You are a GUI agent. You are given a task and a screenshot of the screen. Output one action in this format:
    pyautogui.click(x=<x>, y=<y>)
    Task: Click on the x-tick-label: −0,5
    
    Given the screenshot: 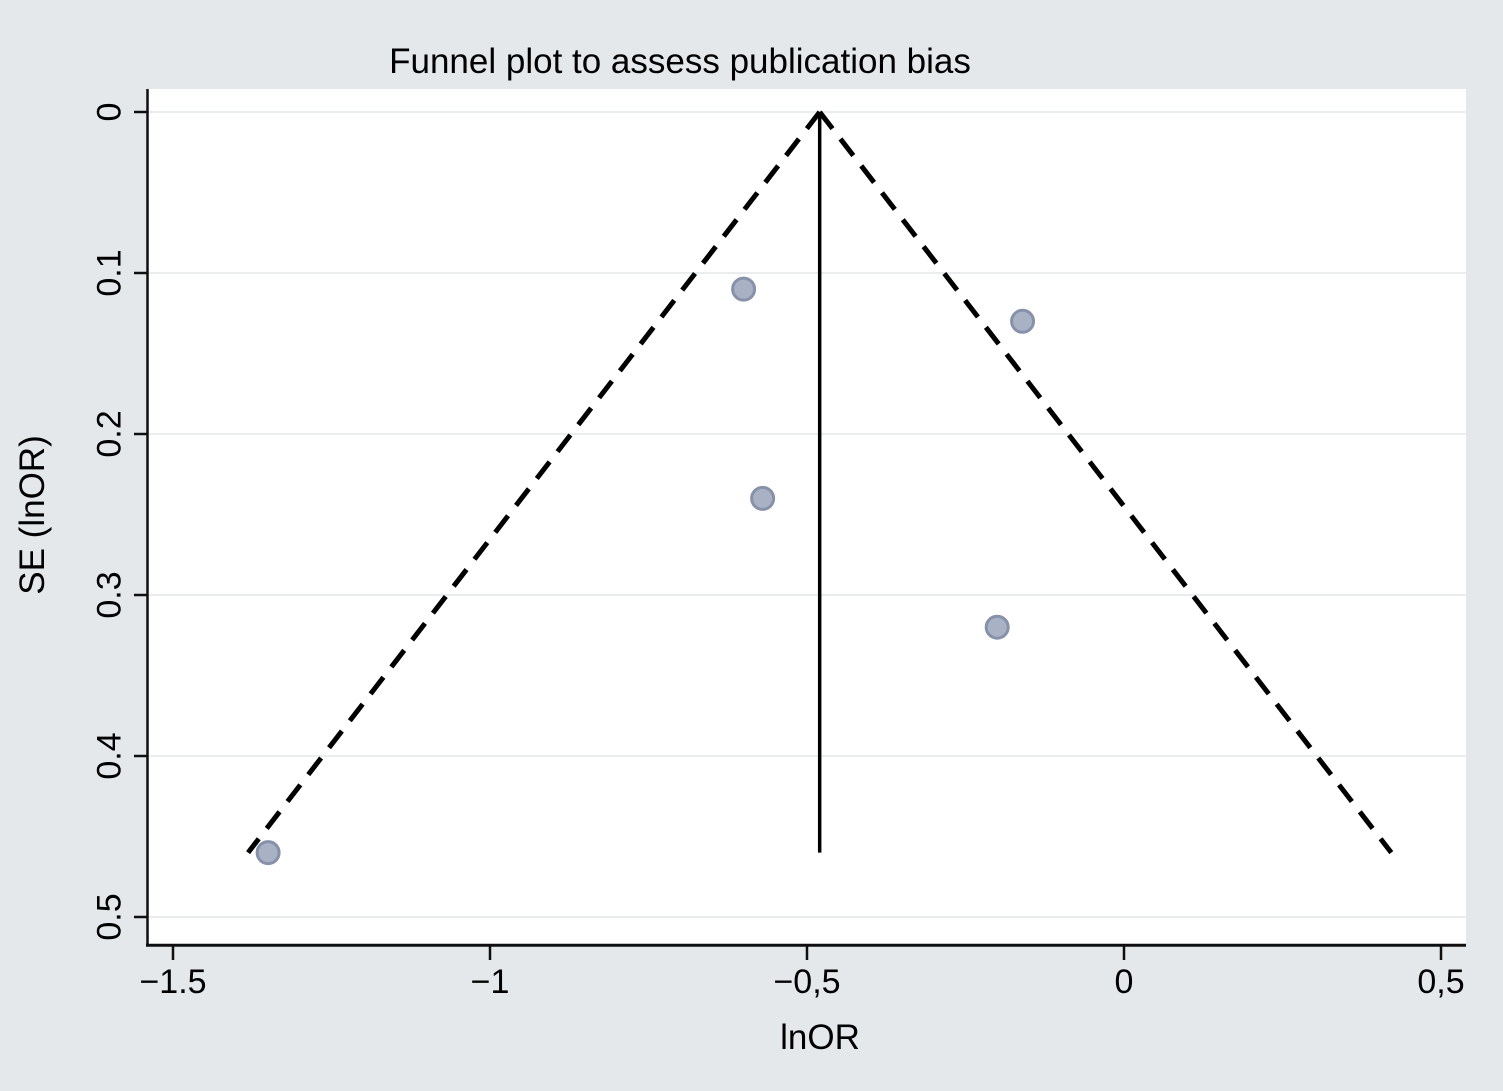 What is the action you would take?
    pyautogui.click(x=807, y=982)
    